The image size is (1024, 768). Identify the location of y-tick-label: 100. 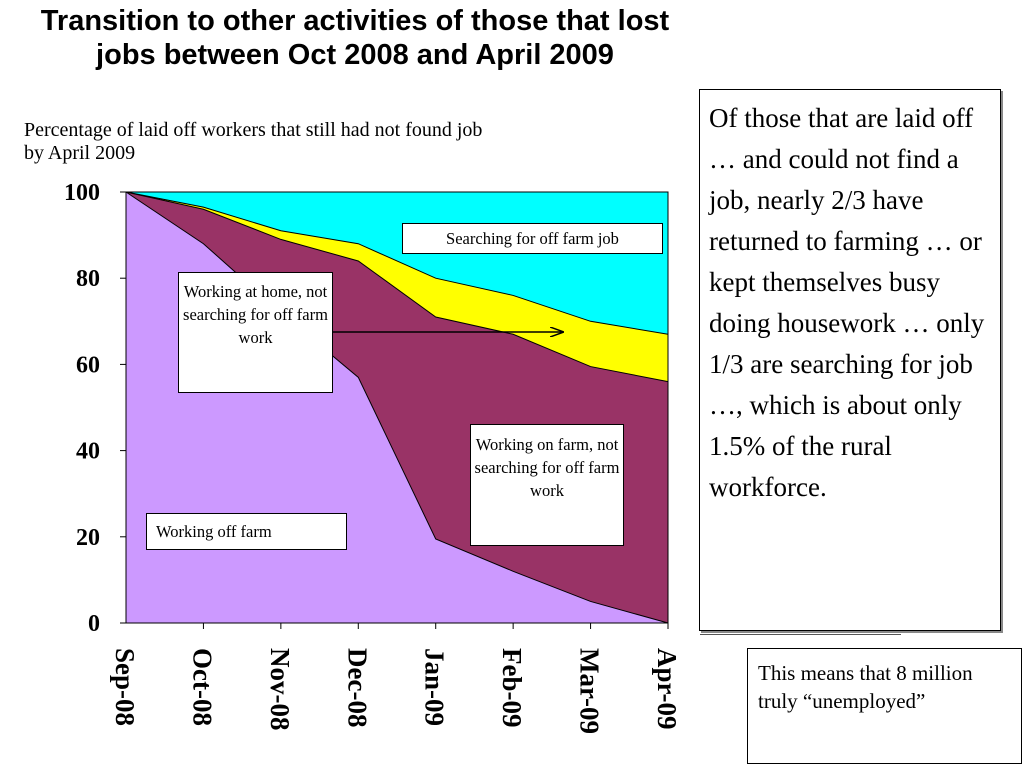
(82, 193).